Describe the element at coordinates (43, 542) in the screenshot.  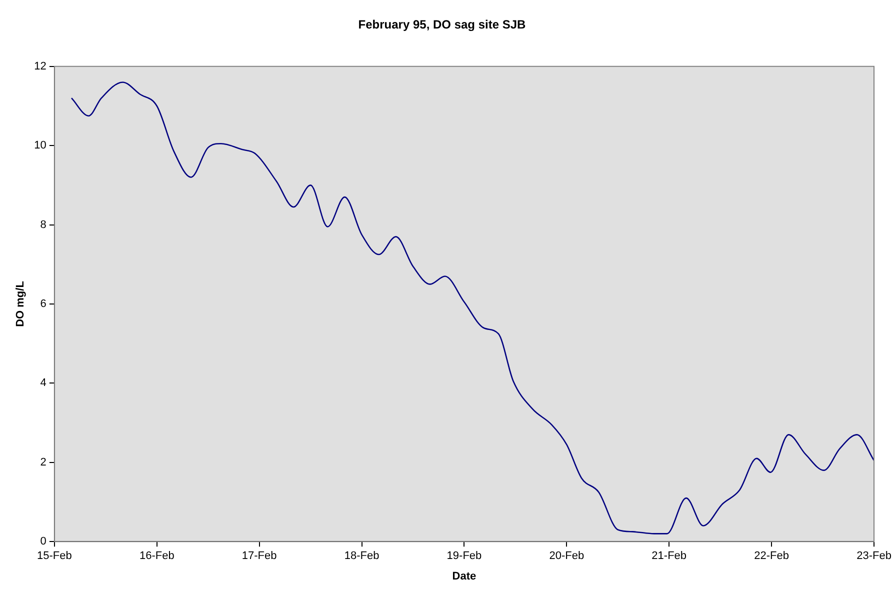
I see `y-tick-label: 0` at that location.